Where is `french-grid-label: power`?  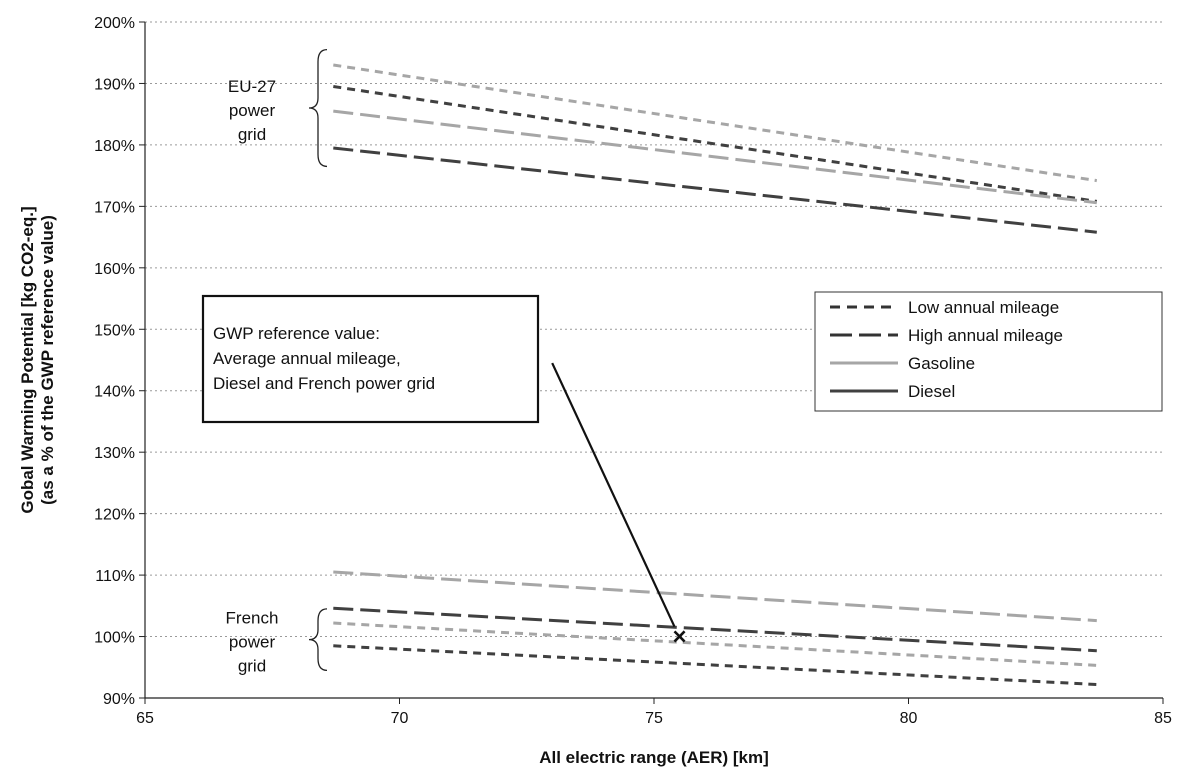 french-grid-label: power is located at coordinates (252, 642).